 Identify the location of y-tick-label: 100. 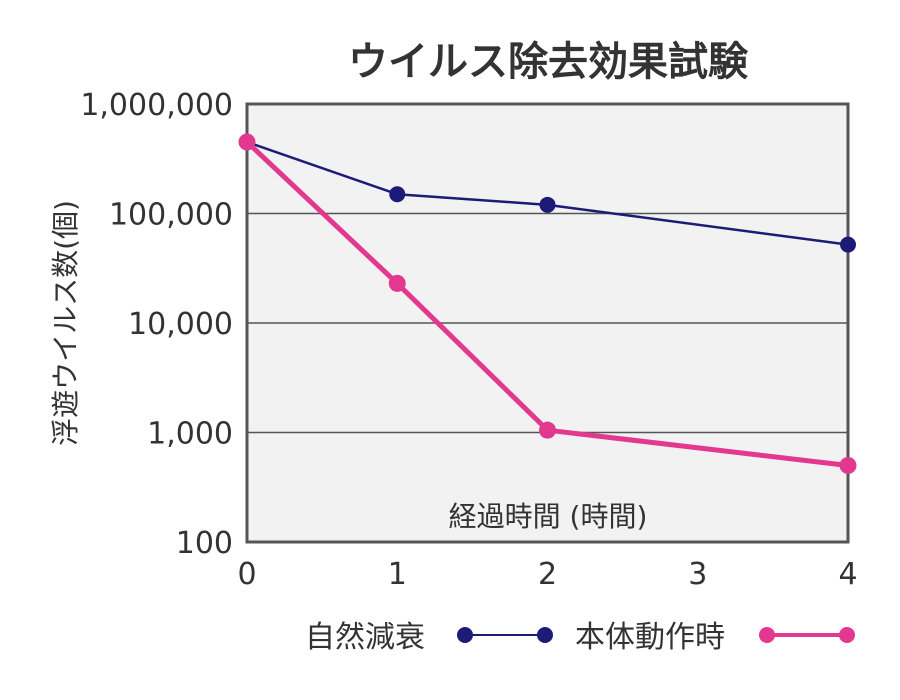
(204, 543).